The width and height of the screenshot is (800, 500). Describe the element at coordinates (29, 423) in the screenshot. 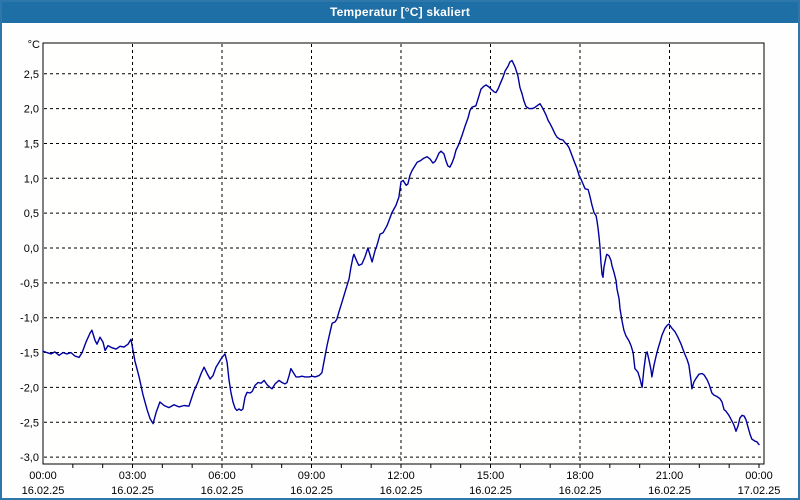

I see `y-tick-label: -2,5` at that location.